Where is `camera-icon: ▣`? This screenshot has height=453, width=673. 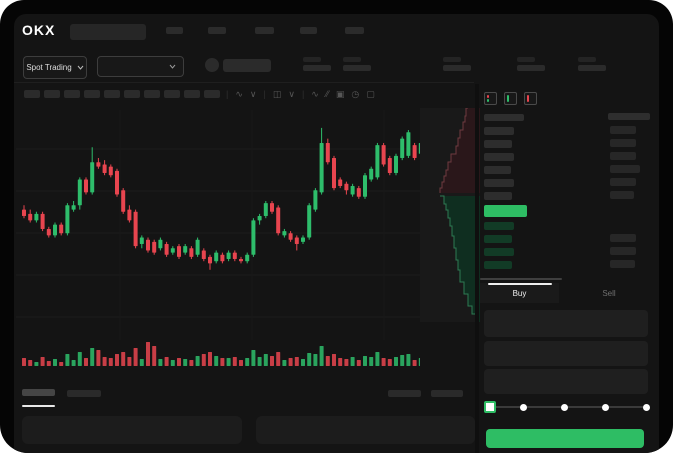
camera-icon: ▣ is located at coordinates (340, 94).